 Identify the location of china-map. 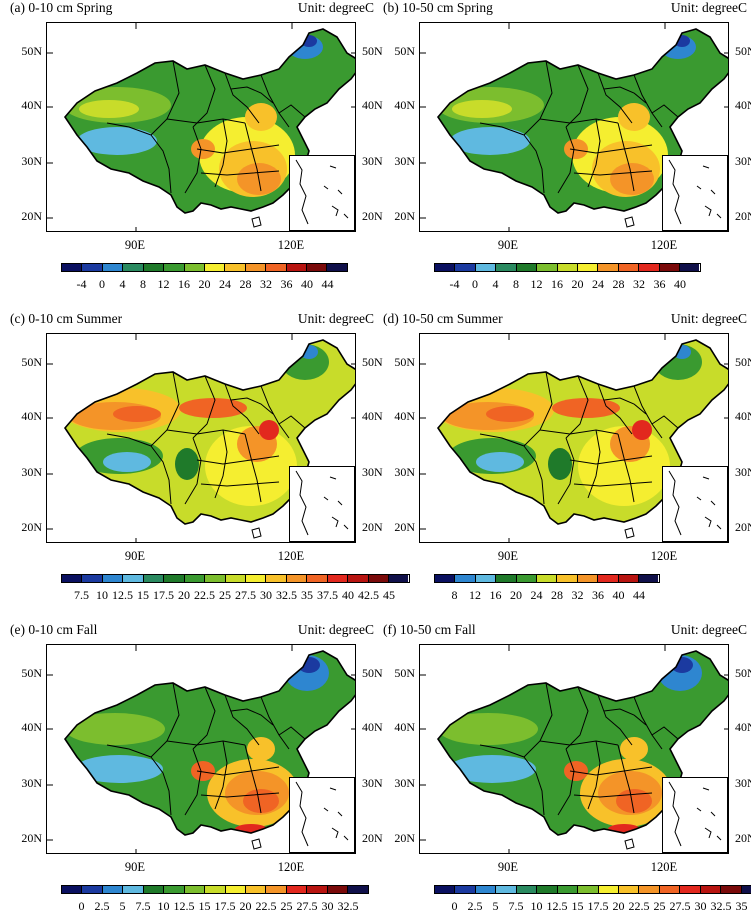
(574, 749).